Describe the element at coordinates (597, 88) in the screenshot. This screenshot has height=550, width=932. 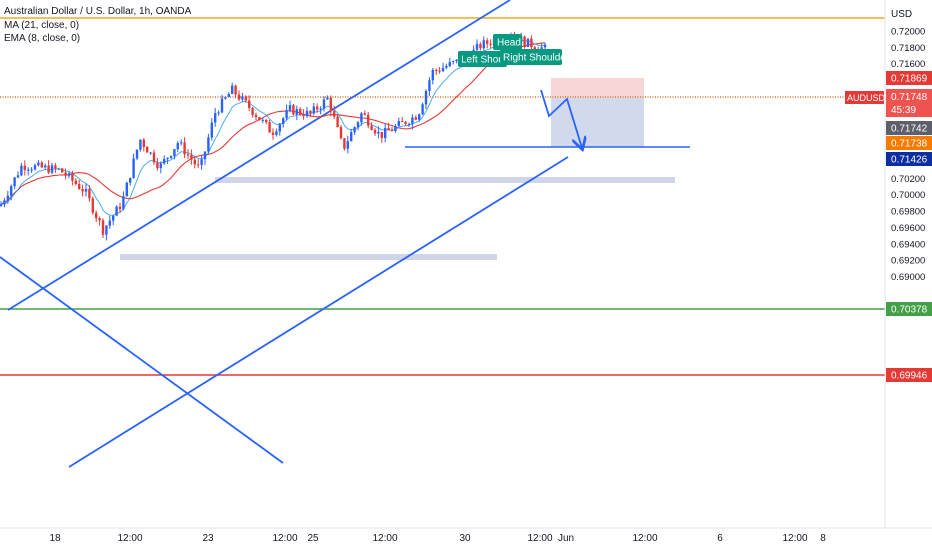
I see `stop-zone` at that location.